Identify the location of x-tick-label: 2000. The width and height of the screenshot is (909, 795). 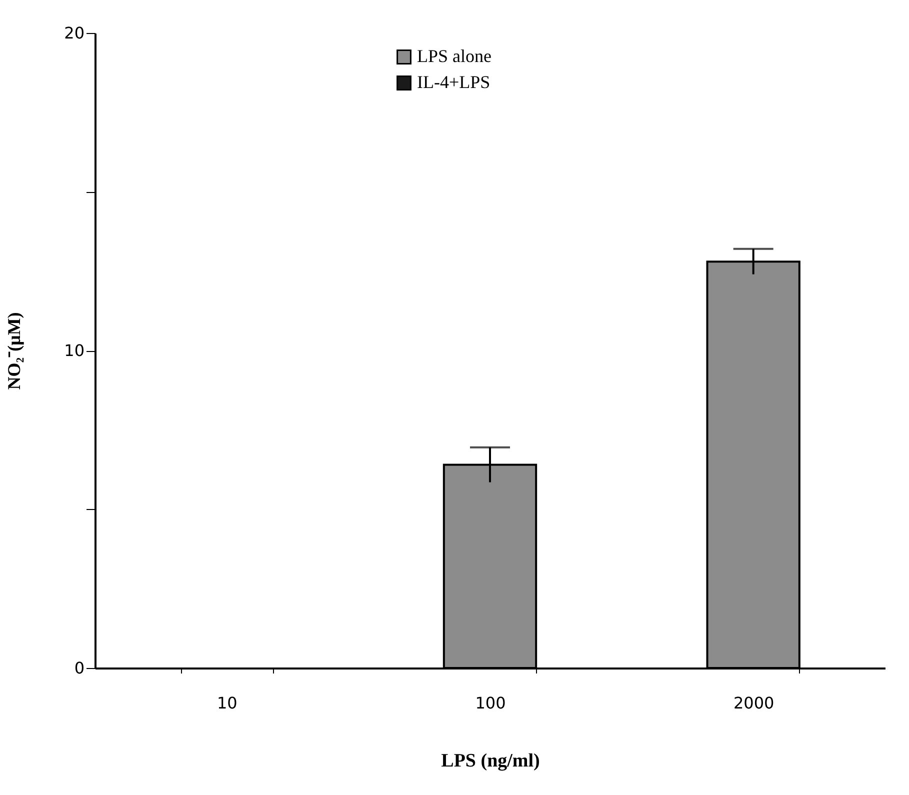
(753, 703).